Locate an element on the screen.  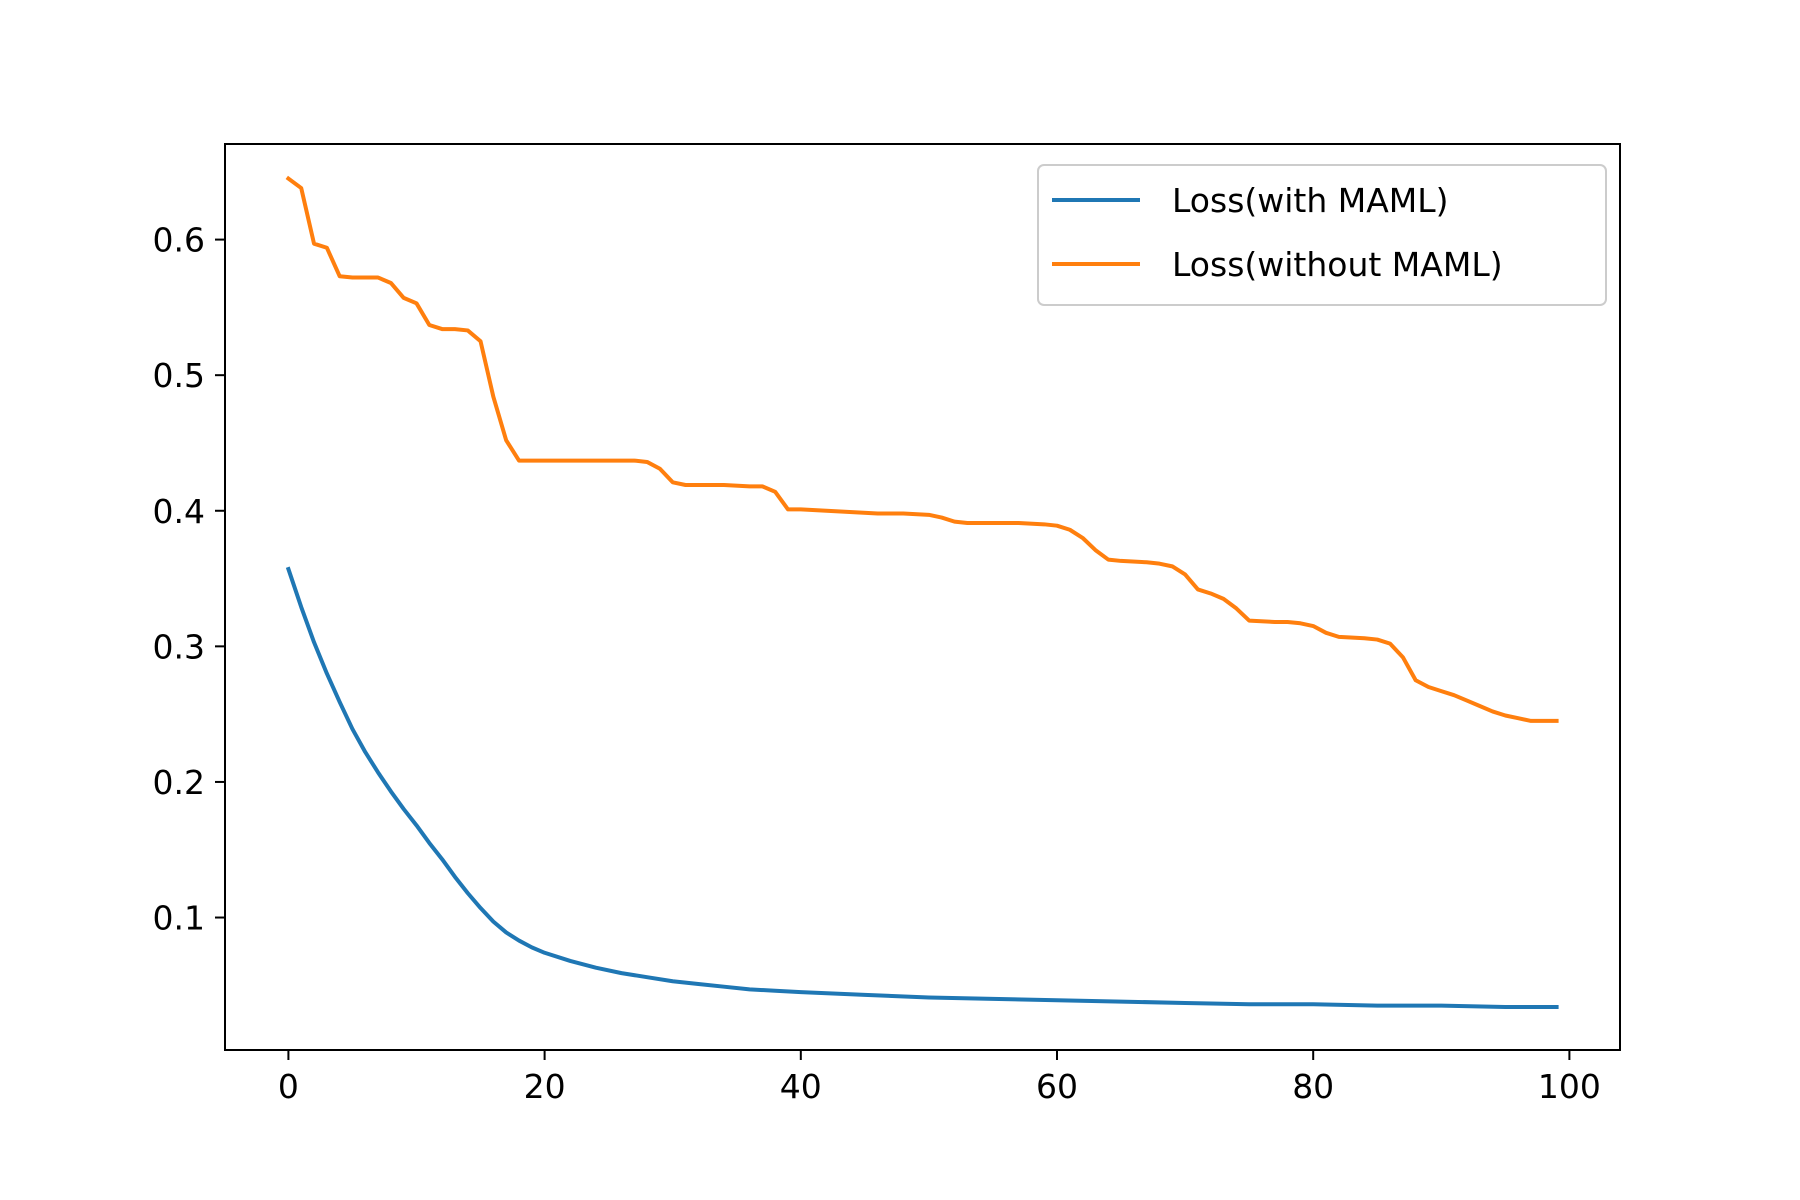
y-tick-label: 0.4 is located at coordinates (179, 511).